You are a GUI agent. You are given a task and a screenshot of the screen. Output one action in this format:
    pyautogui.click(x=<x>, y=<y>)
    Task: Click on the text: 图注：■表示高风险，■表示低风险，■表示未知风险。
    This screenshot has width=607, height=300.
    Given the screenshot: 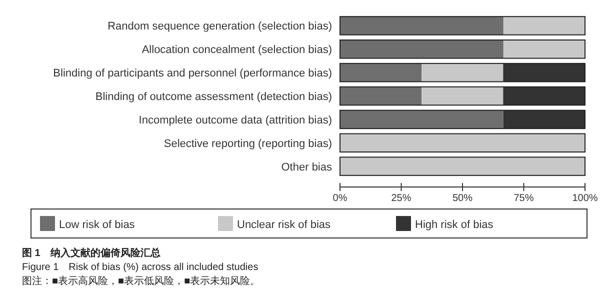 What is the action you would take?
    pyautogui.click(x=141, y=281)
    